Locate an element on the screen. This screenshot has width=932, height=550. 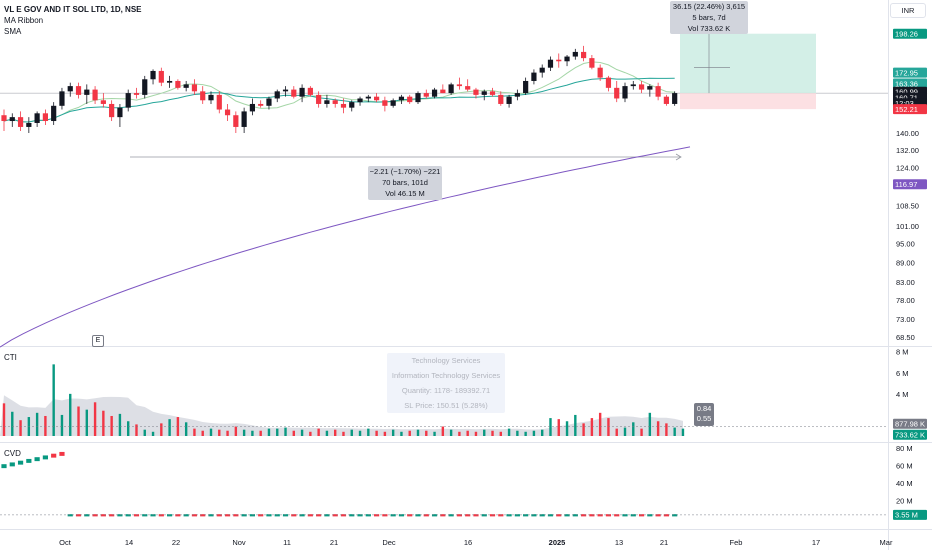
watermark-sl-price: SL Price: 150.51 (5.28%) is located at coordinates (446, 405).